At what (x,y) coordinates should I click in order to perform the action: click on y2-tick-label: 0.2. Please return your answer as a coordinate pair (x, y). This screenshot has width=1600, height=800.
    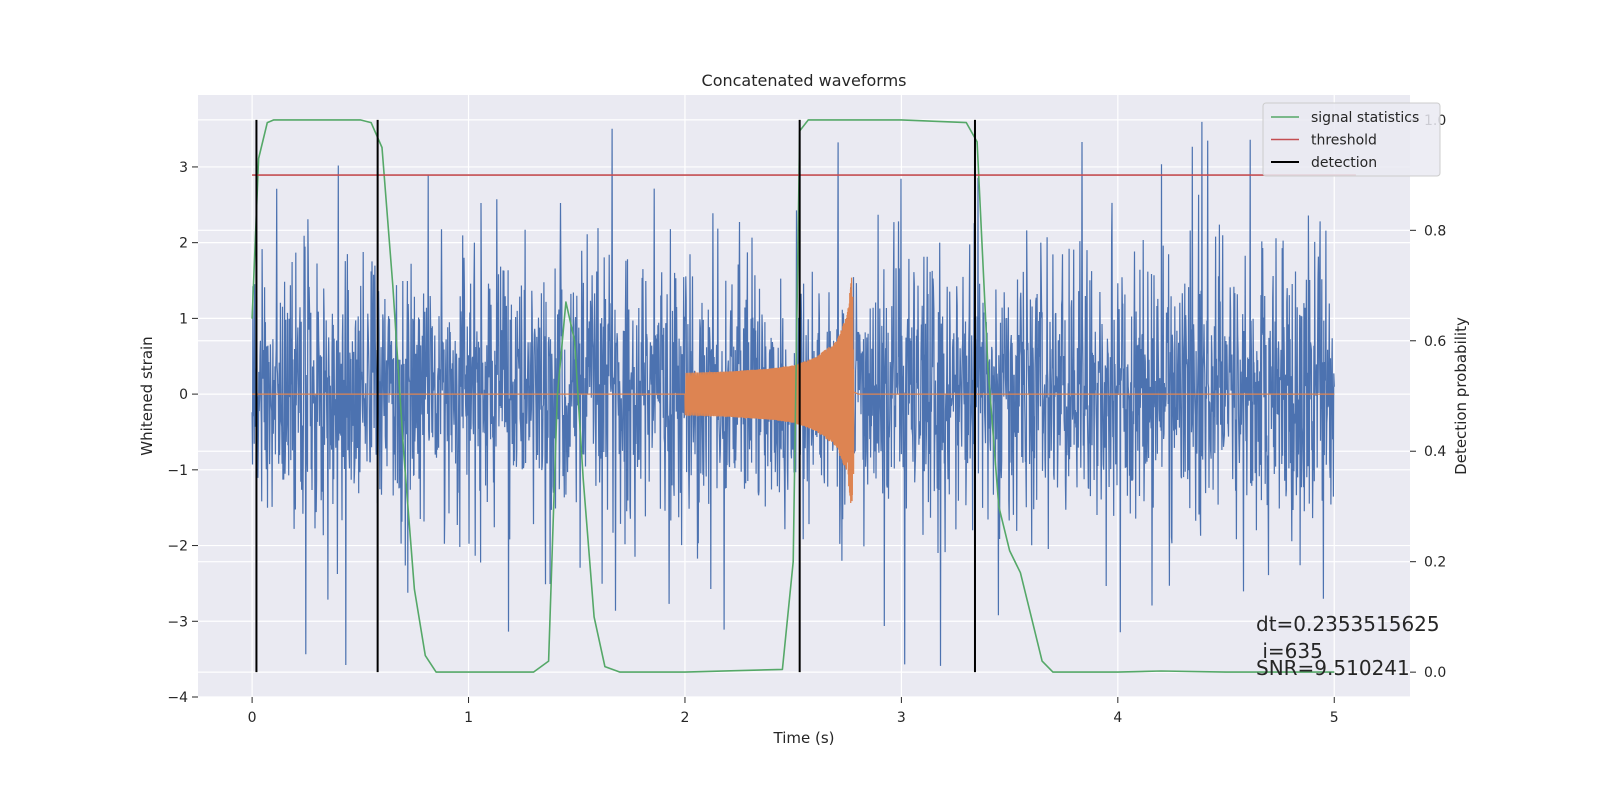
    Looking at the image, I should click on (1435, 563).